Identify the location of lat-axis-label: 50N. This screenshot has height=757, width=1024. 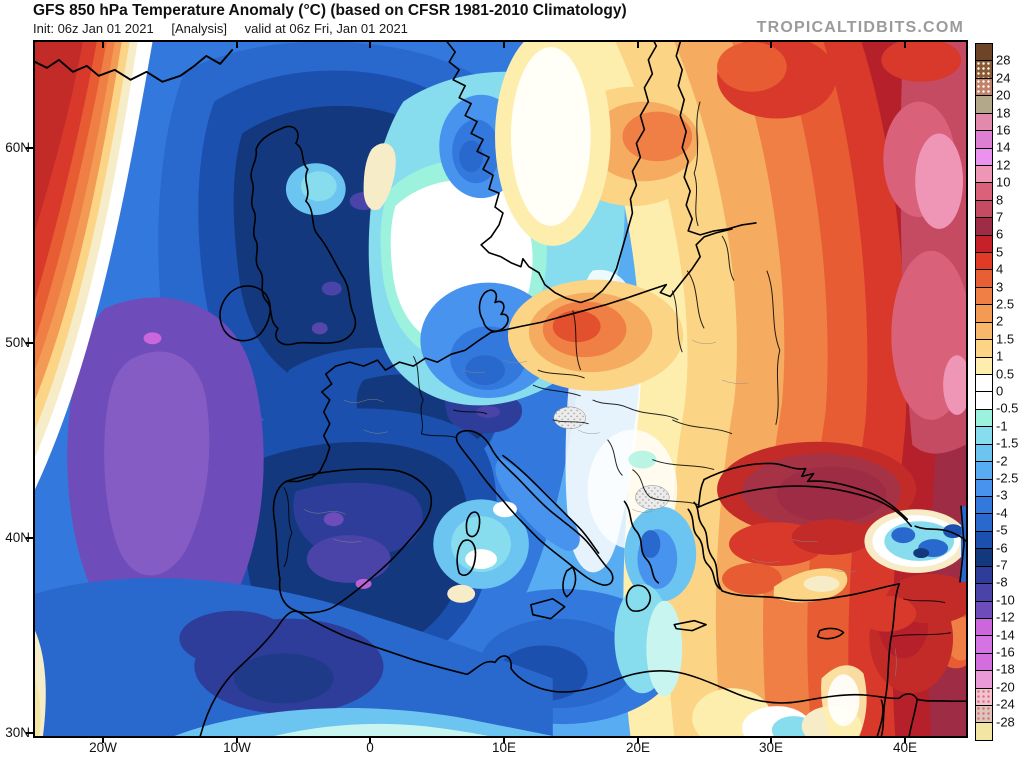
(17, 342).